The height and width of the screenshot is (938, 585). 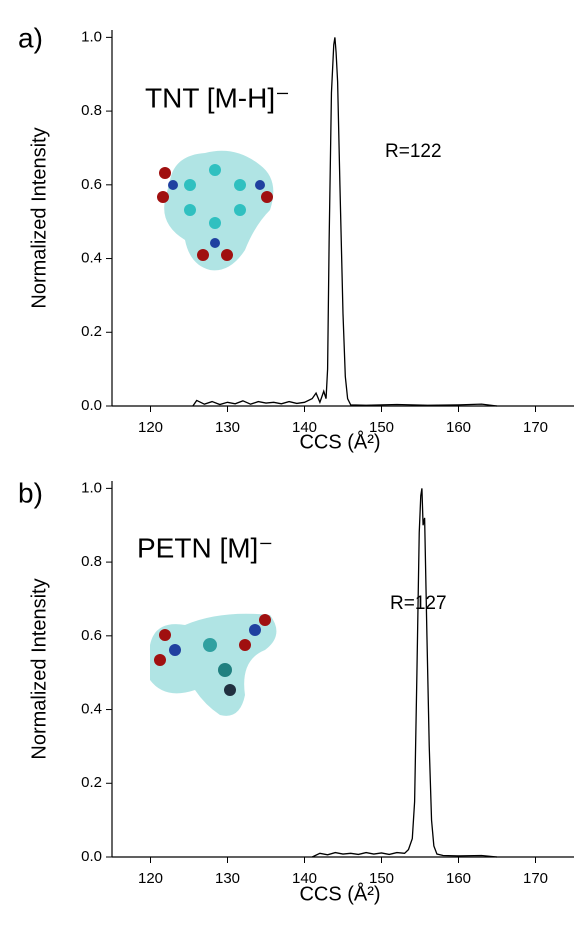 I want to click on panel-label: a), so click(x=30, y=37).